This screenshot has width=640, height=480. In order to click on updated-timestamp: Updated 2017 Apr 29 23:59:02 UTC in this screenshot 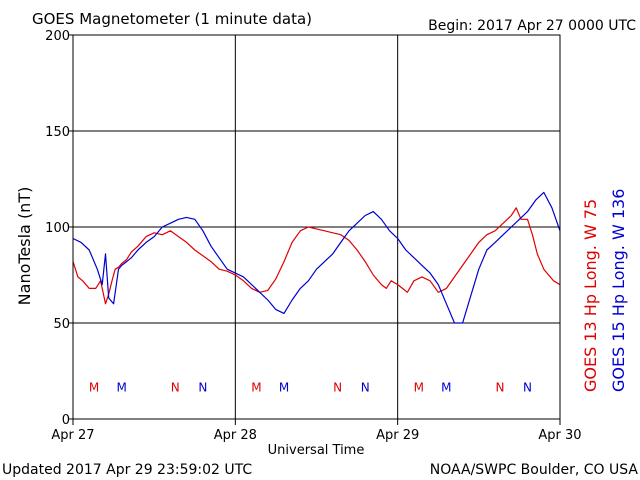, I will do `click(127, 470)`.